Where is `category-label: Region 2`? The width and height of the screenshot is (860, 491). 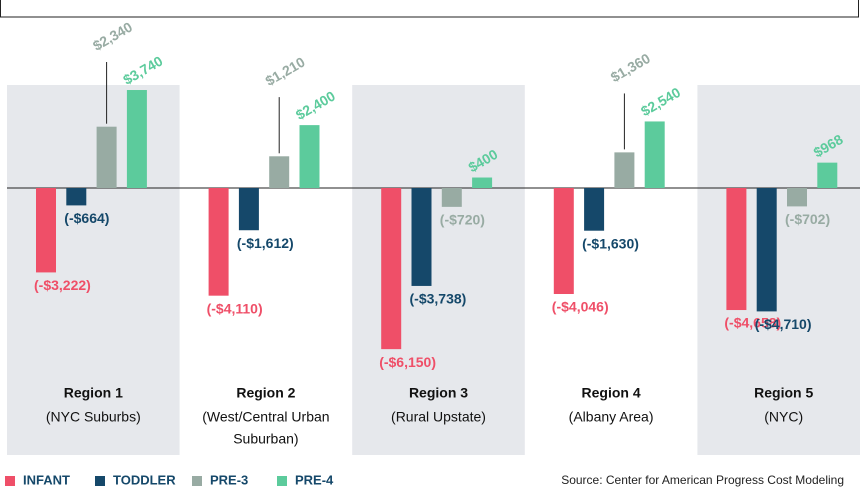
category-label: Region 2 is located at coordinates (265, 393).